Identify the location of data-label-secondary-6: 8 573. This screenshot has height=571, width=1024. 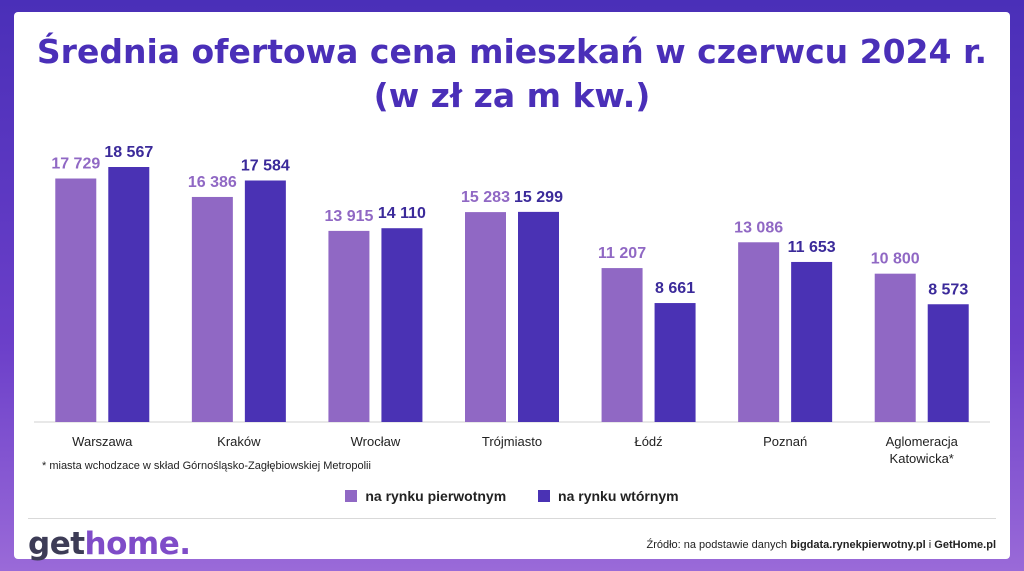
(948, 289).